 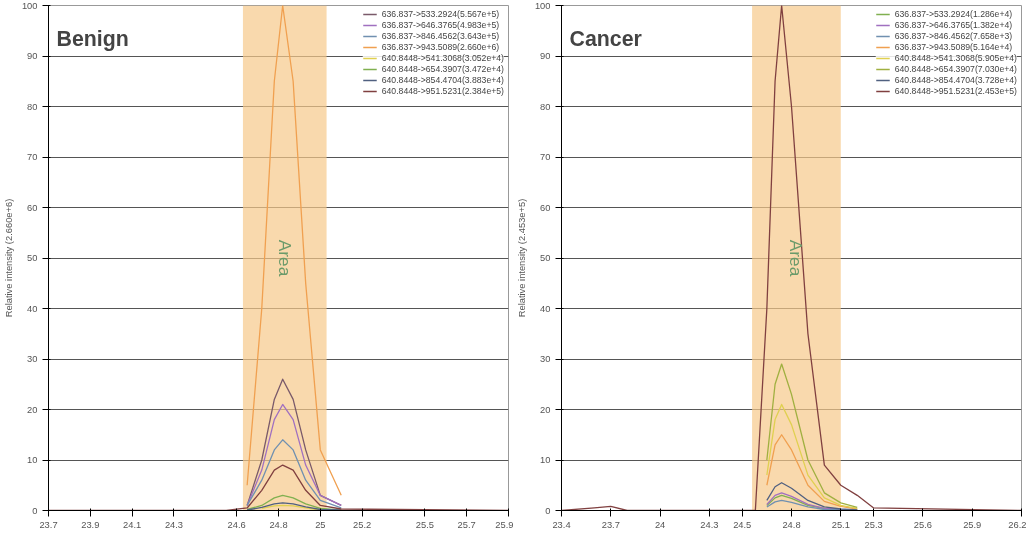 I want to click on x-tick-label: 25.6, so click(x=923, y=524).